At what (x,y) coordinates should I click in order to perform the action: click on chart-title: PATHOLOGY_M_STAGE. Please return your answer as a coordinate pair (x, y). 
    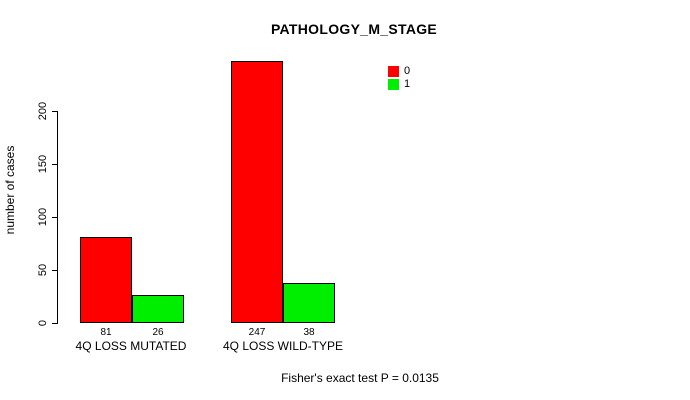
    Looking at the image, I should click on (354, 29).